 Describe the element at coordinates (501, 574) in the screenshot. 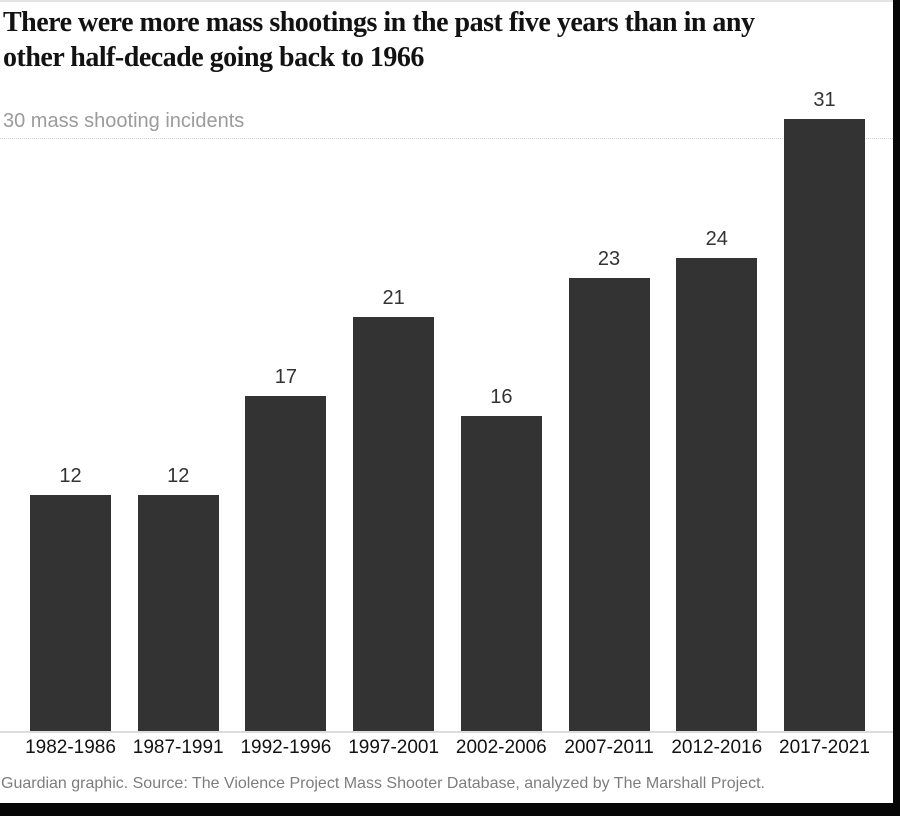

I see `bar-2002-2006` at that location.